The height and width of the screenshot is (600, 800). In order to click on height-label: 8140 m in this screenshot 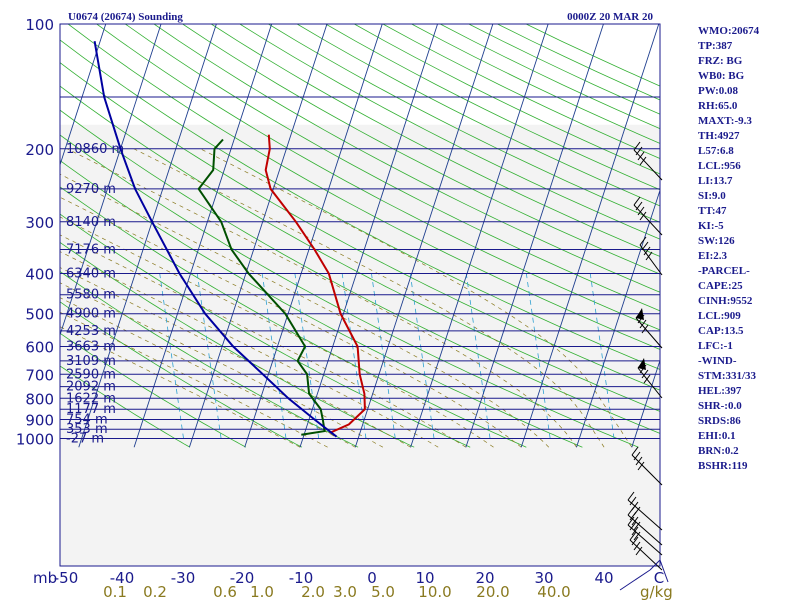, I will do `click(91, 222)`.